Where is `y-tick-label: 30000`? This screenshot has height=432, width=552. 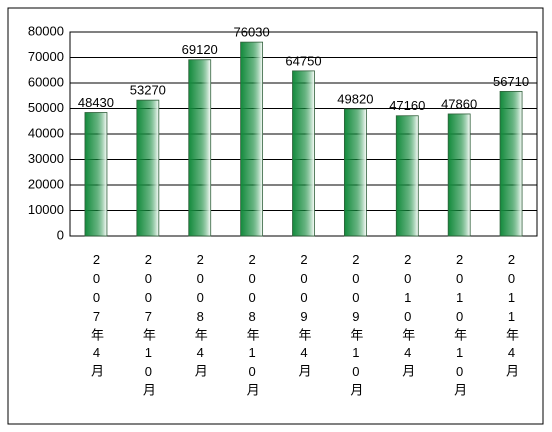
y-tick-label: 30000 is located at coordinates (46, 158).